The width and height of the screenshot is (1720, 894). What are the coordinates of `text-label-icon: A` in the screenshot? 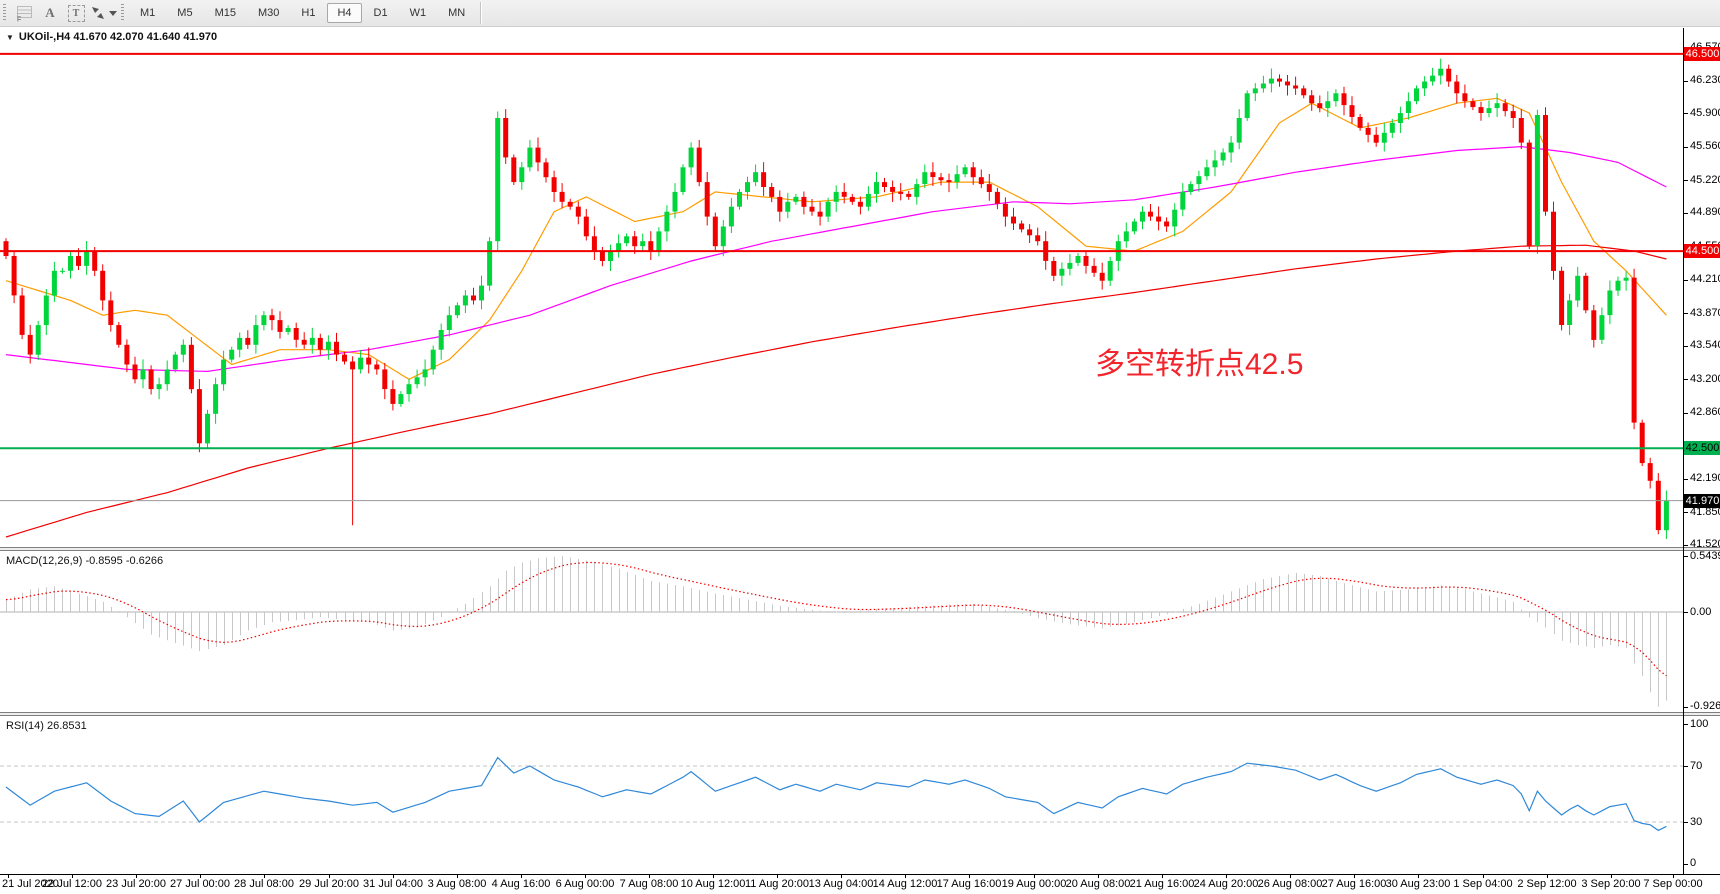 It's located at (50, 12).